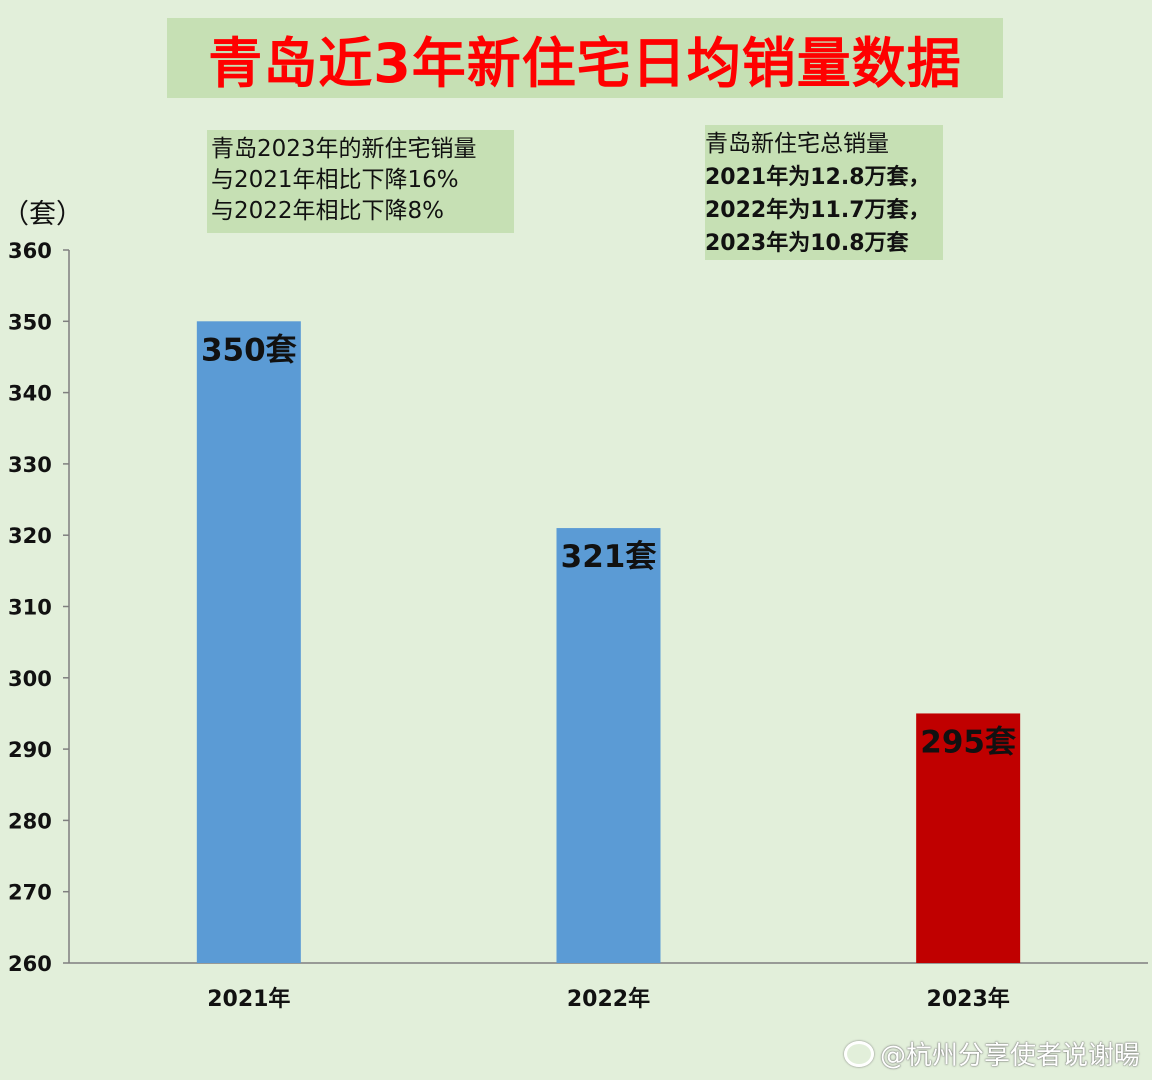 This screenshot has width=1152, height=1080. Describe the element at coordinates (30, 251) in the screenshot. I see `y-tick-label: 360` at that location.